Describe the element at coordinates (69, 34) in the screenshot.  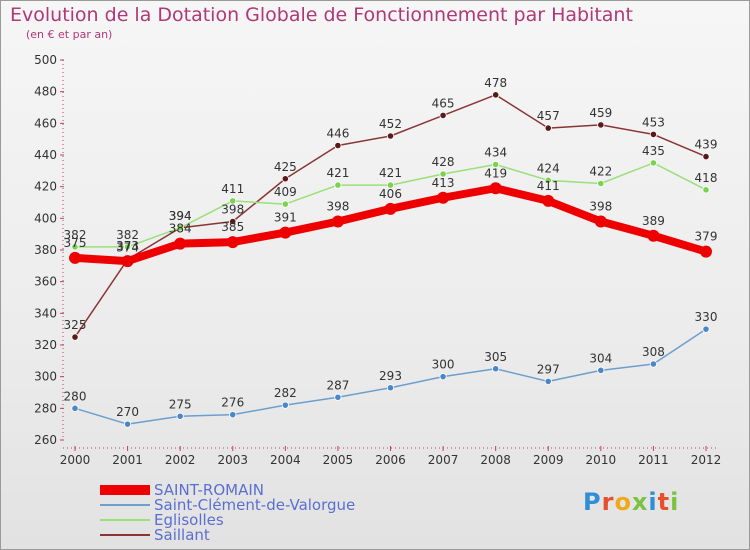
I see `chart-subtitle: (en € et par an)` at that location.